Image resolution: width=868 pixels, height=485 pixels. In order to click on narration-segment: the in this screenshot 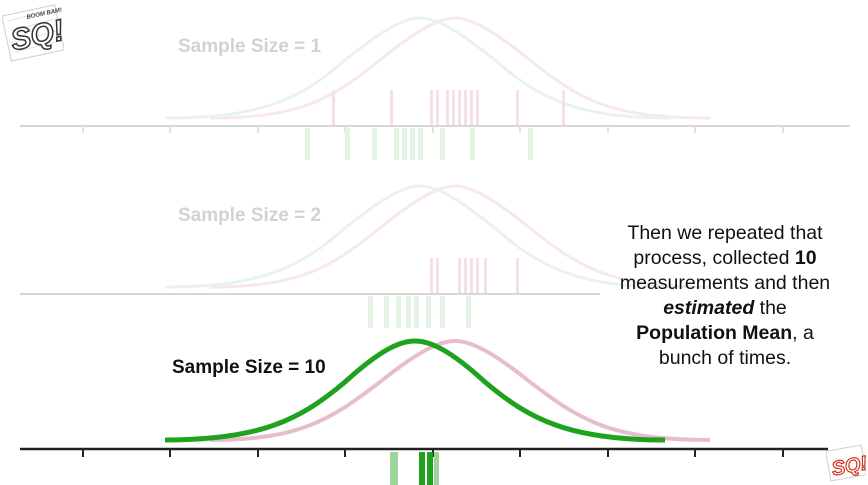, I will do `click(770, 308)`.